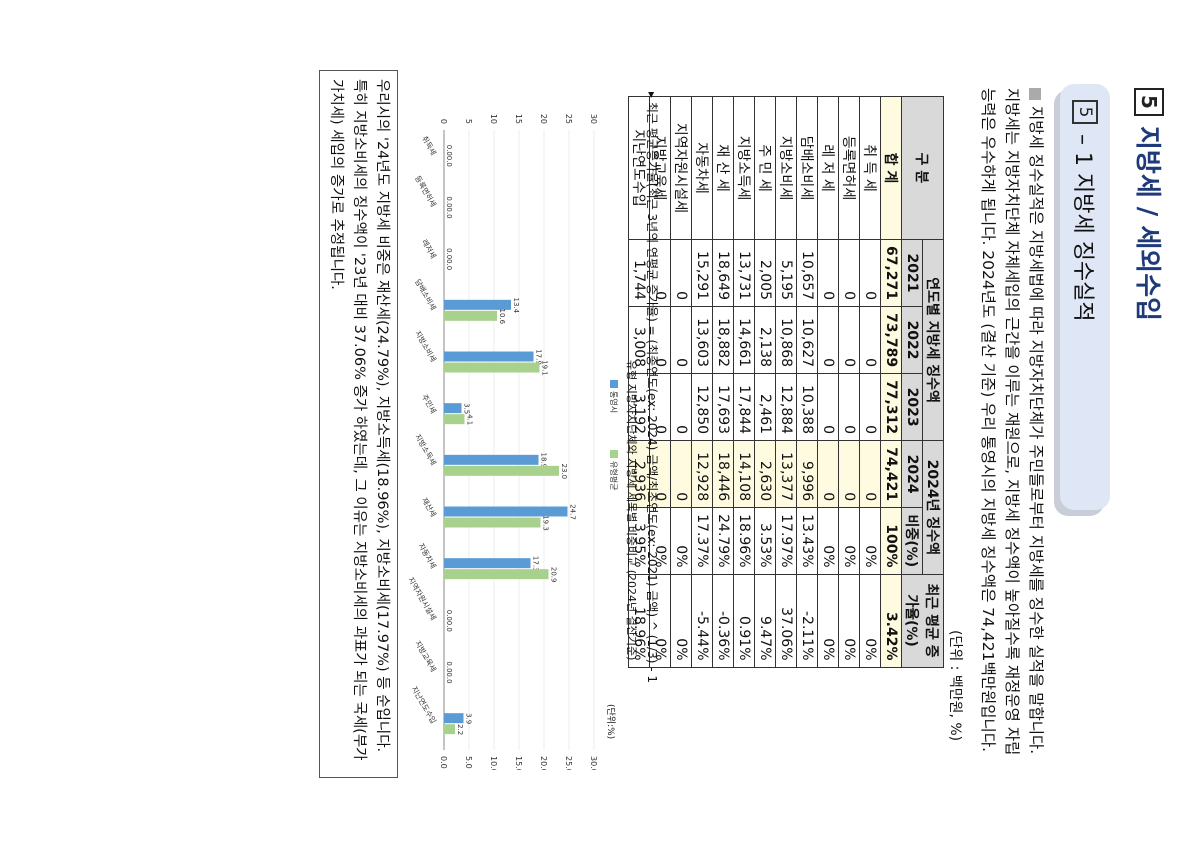 The width and height of the screenshot is (1202, 850). I want to click on row-value: -0.36%, so click(723, 621).